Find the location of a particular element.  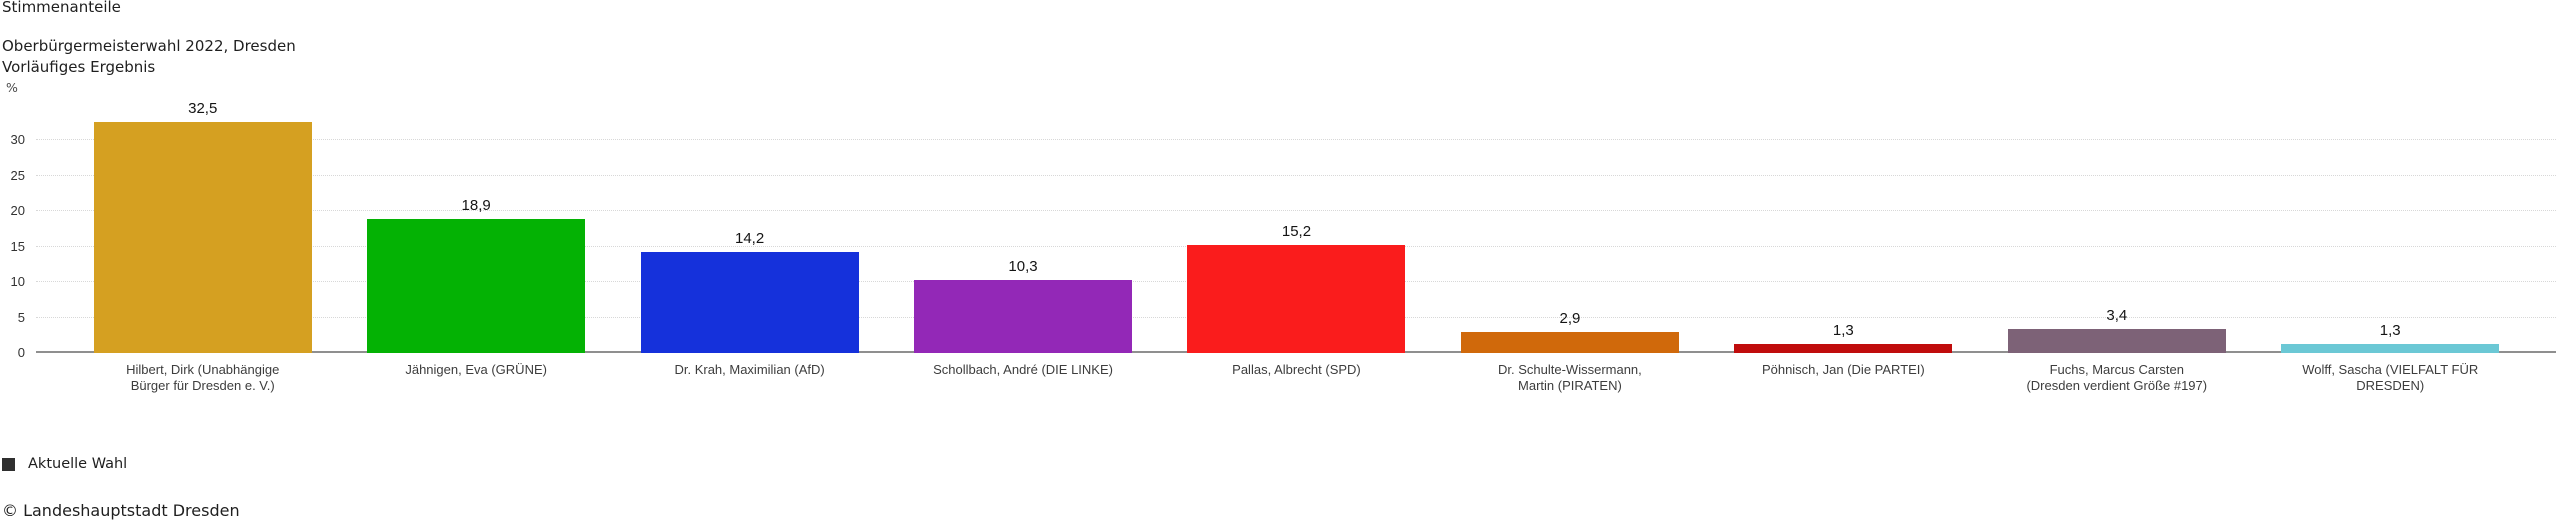

category-label-text: Schollbach, André (DIE LINKE) is located at coordinates (1023, 369).